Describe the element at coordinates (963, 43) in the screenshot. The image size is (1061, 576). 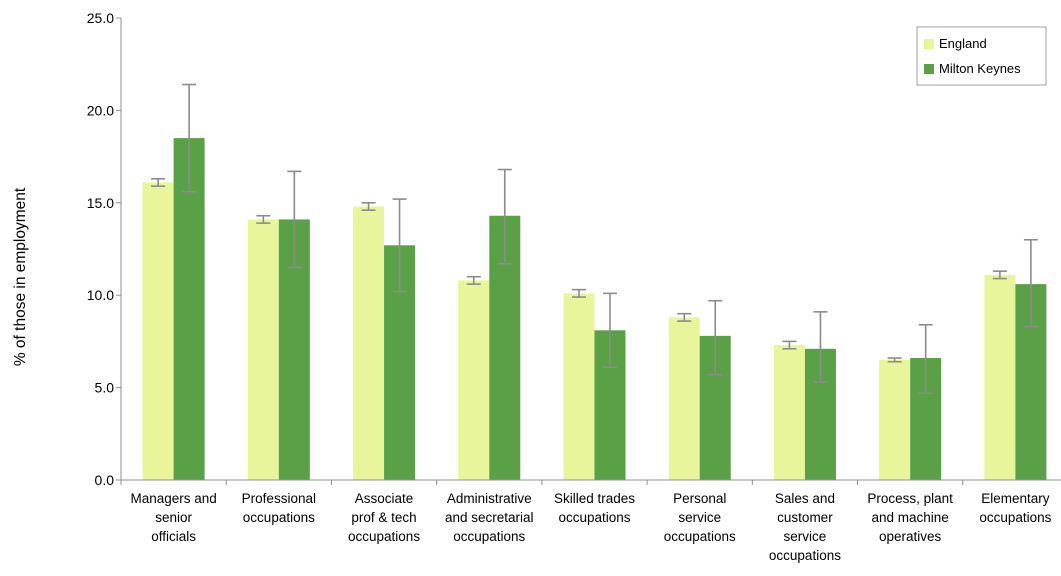
I see `legend-label-england: England` at that location.